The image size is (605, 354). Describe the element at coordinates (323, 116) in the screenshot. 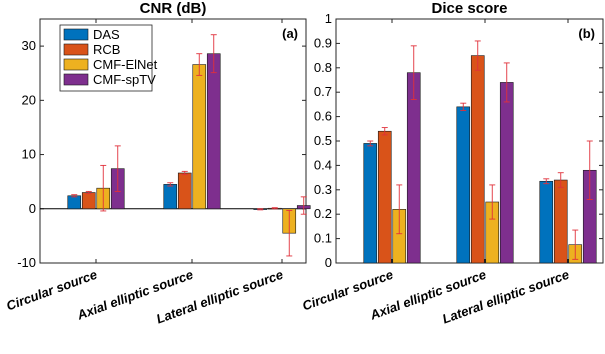

I see `y-tick-label: 0.6` at that location.